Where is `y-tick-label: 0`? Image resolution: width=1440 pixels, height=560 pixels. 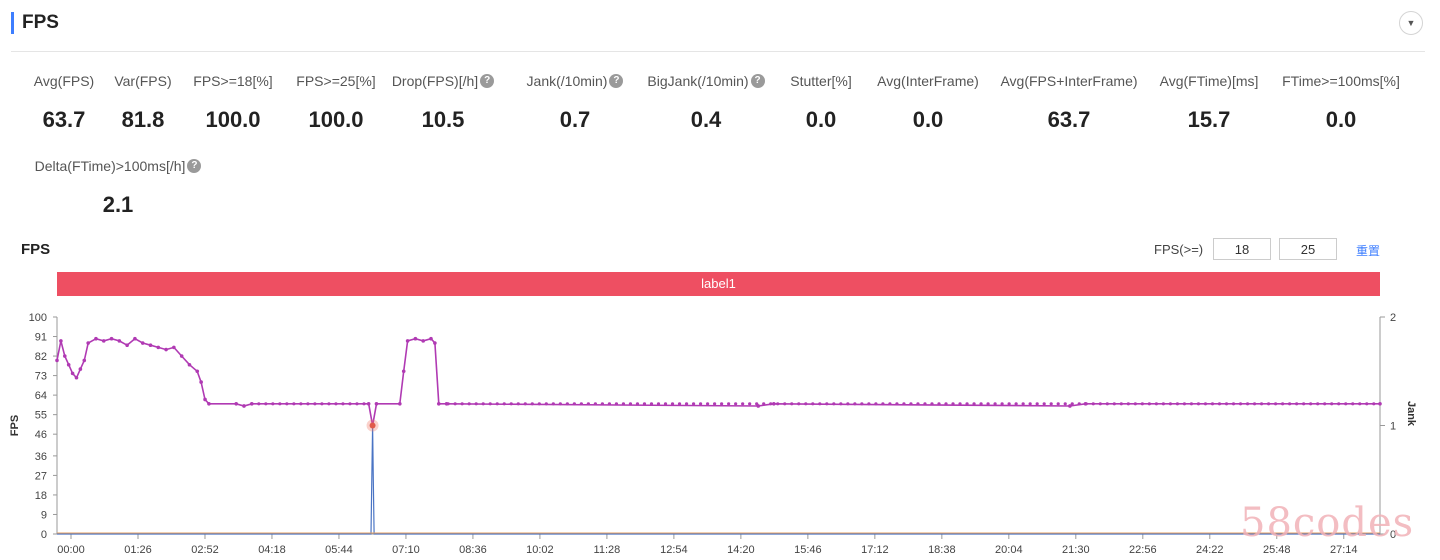
y-tick-label: 0 is located at coordinates (44, 535).